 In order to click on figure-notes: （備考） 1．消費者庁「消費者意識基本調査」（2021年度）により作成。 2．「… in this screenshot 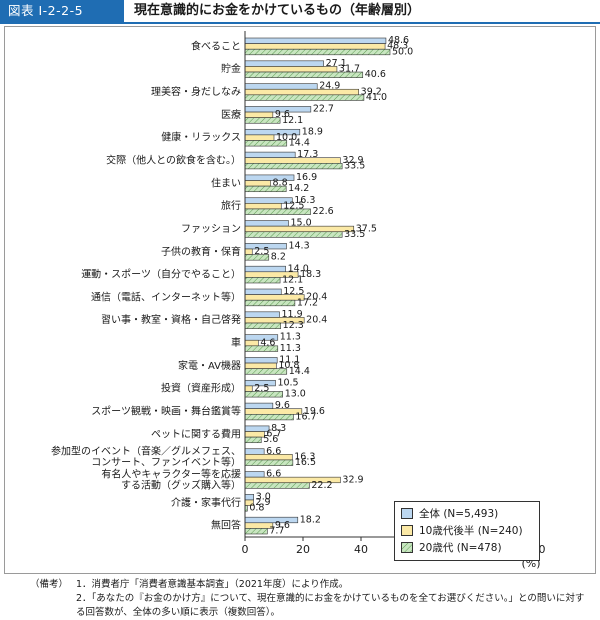, I will do `click(310, 599)`.